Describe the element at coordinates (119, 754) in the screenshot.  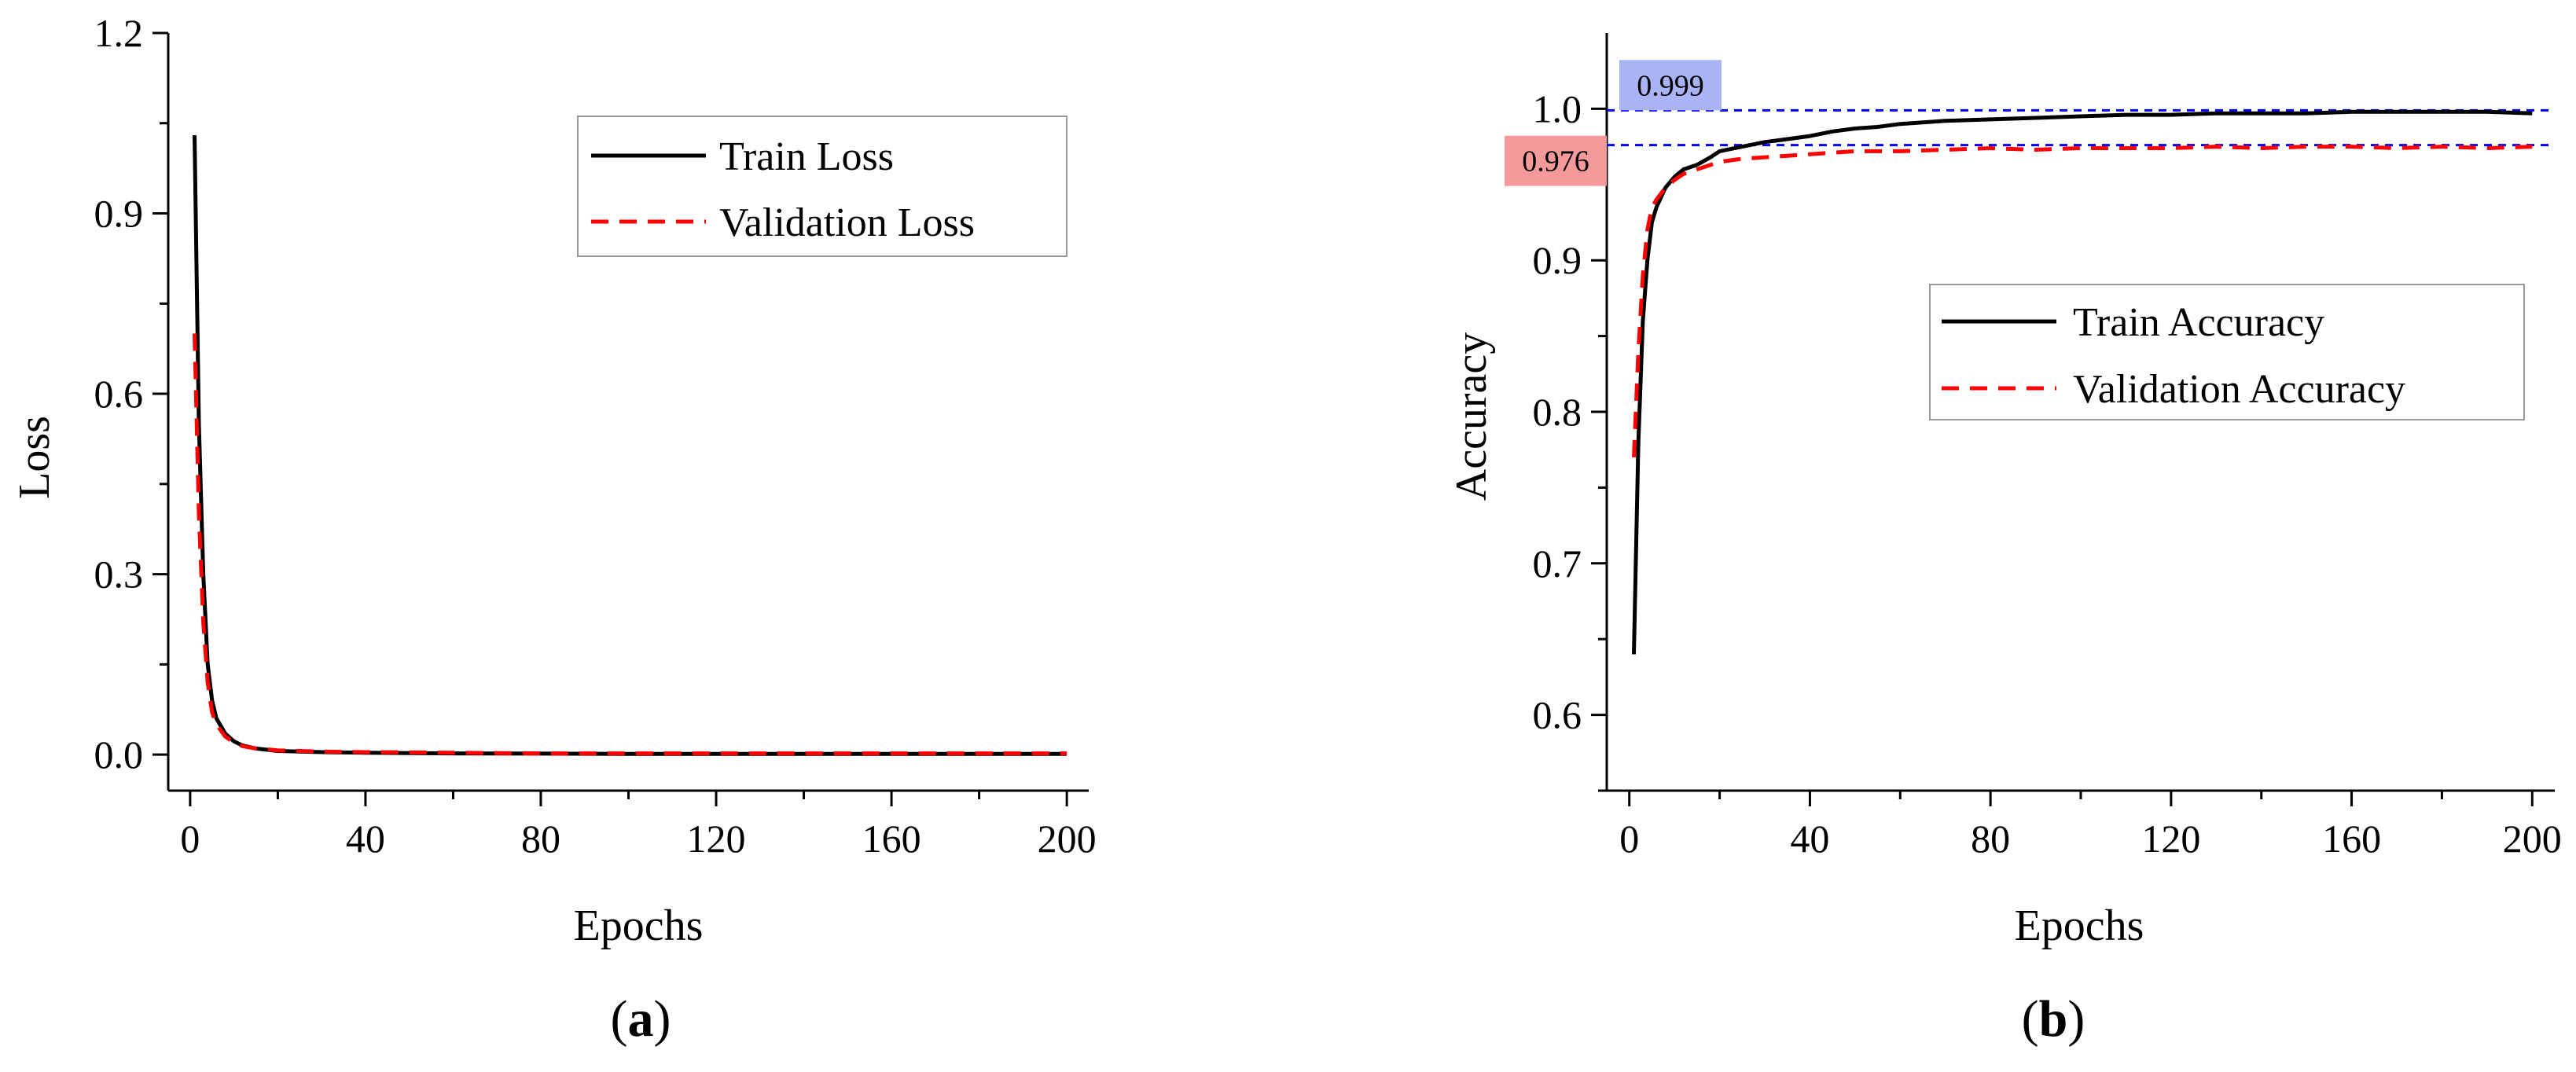
I see `loss-y-tick-label: 0.0` at that location.